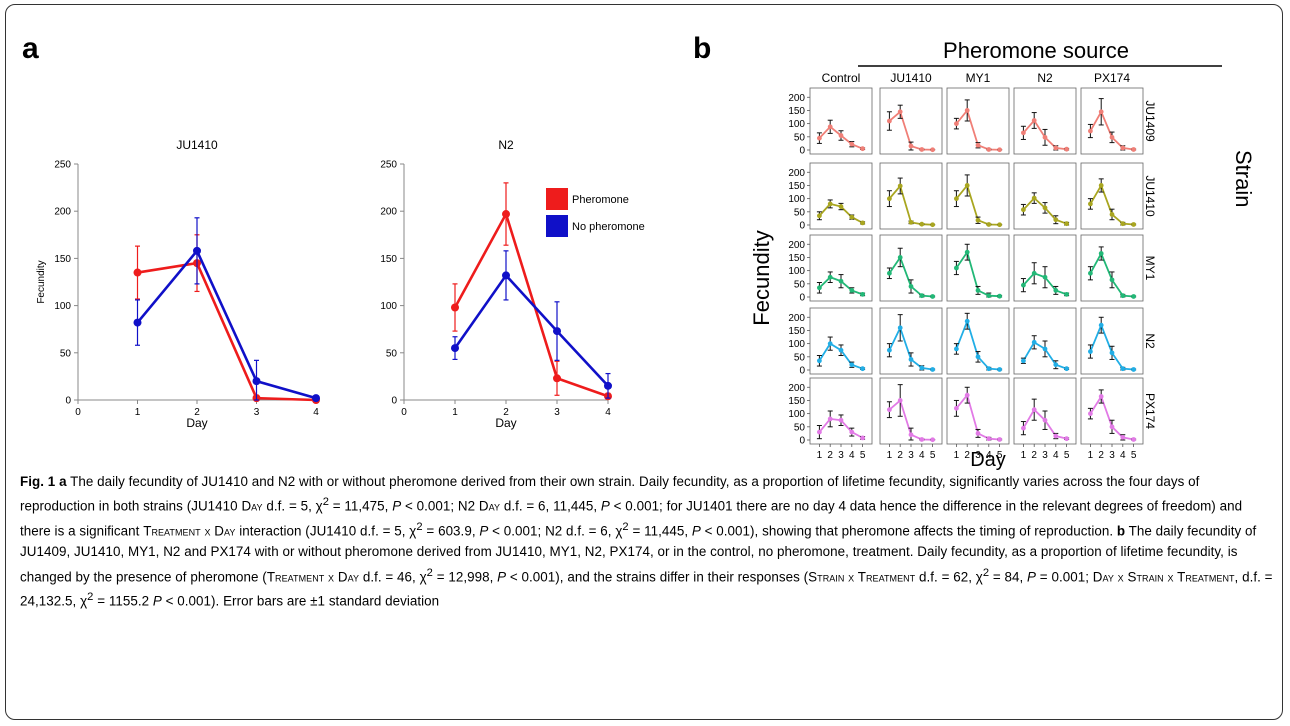  I want to click on y-tick-label: 150, so click(62, 259).